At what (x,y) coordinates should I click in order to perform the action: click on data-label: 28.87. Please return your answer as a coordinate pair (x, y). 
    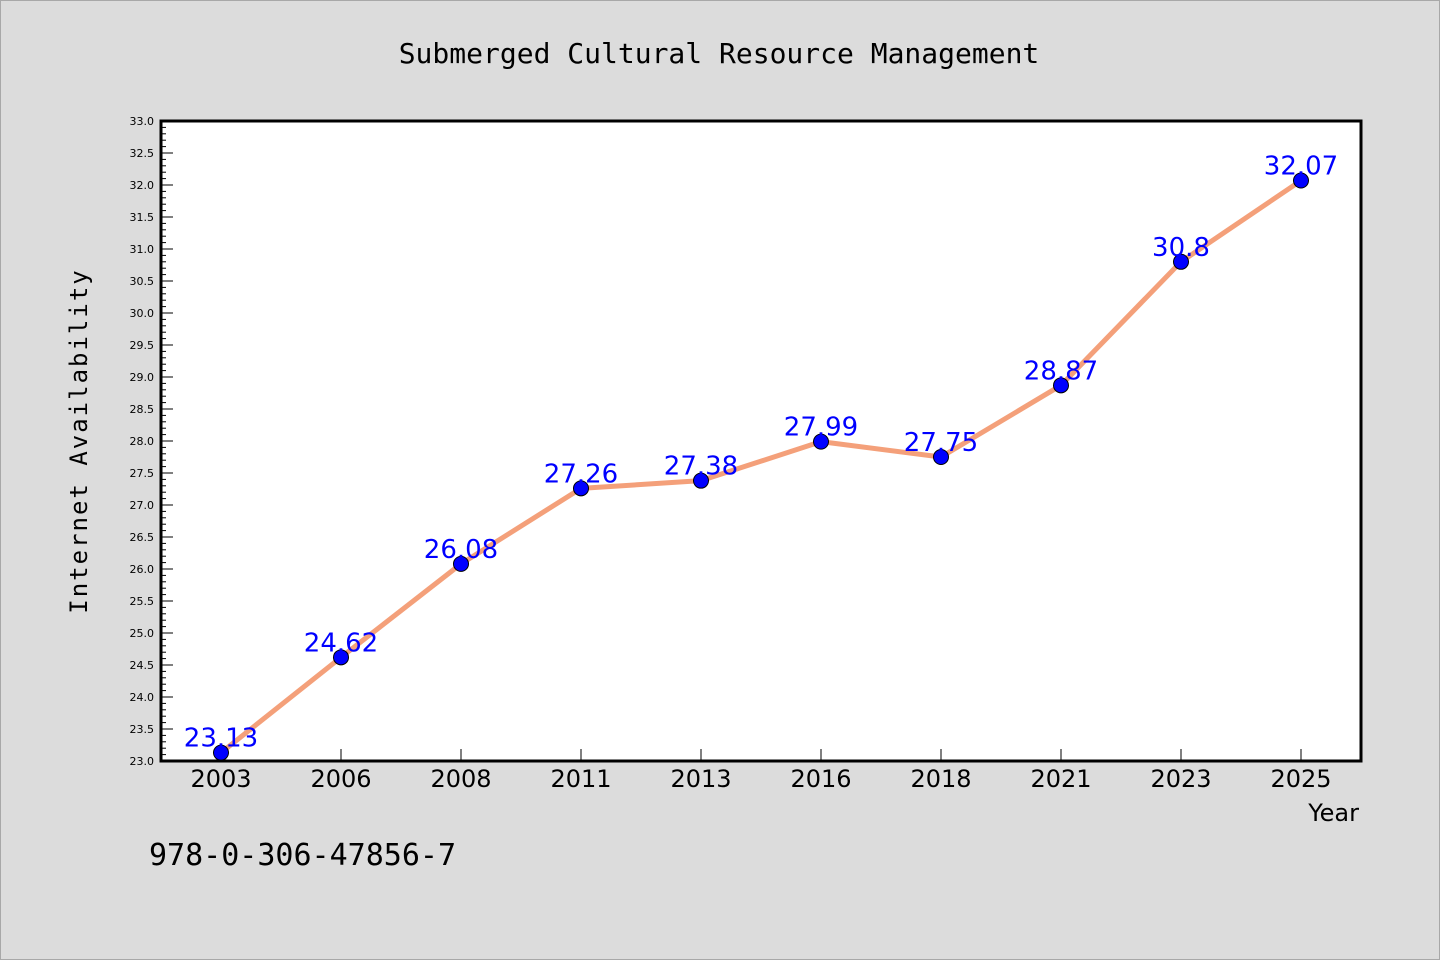
    Looking at the image, I should click on (1061, 371).